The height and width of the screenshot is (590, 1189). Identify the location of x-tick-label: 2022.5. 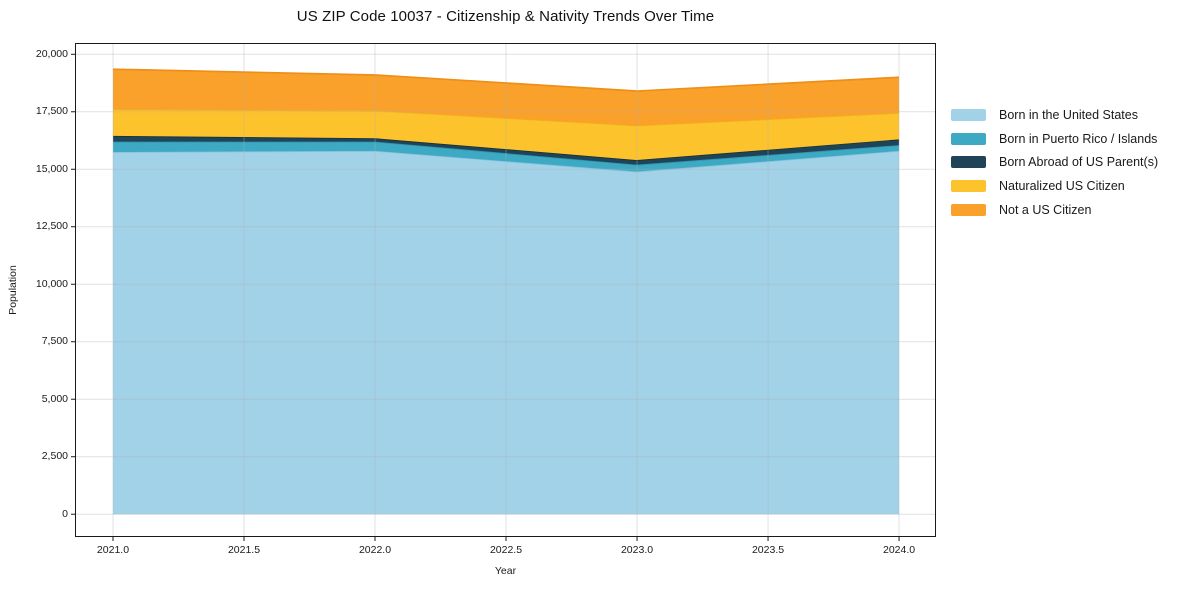
(506, 550).